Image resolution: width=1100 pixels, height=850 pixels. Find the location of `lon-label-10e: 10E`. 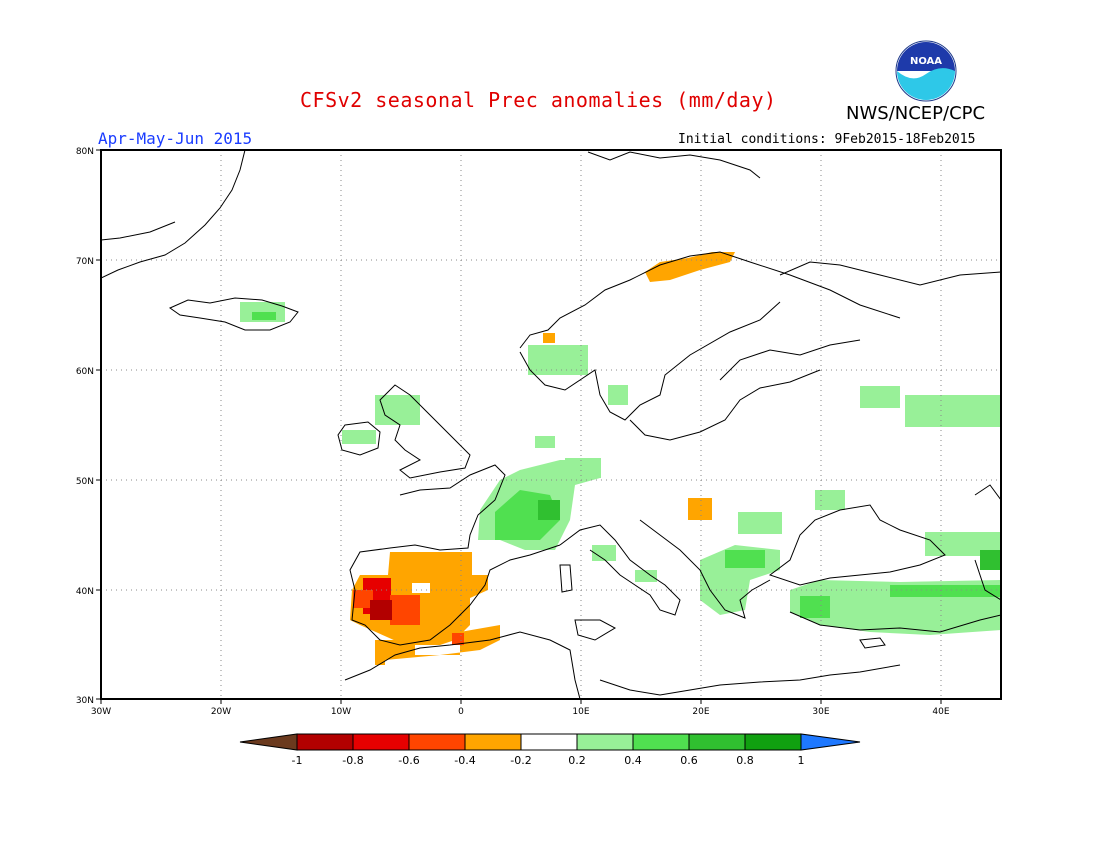

lon-label-10e: 10E is located at coordinates (580, 712).